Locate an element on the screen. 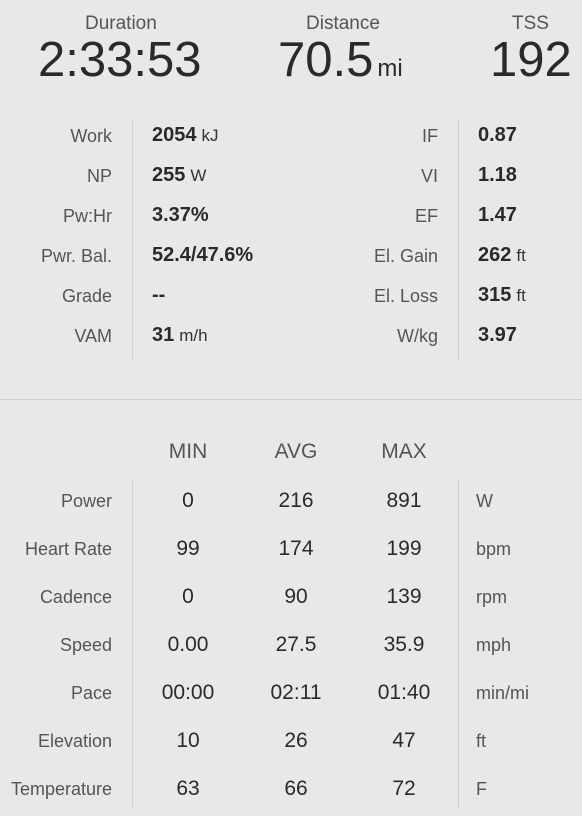 This screenshot has width=582, height=816. metric-value: 3.97 is located at coordinates (497, 335).